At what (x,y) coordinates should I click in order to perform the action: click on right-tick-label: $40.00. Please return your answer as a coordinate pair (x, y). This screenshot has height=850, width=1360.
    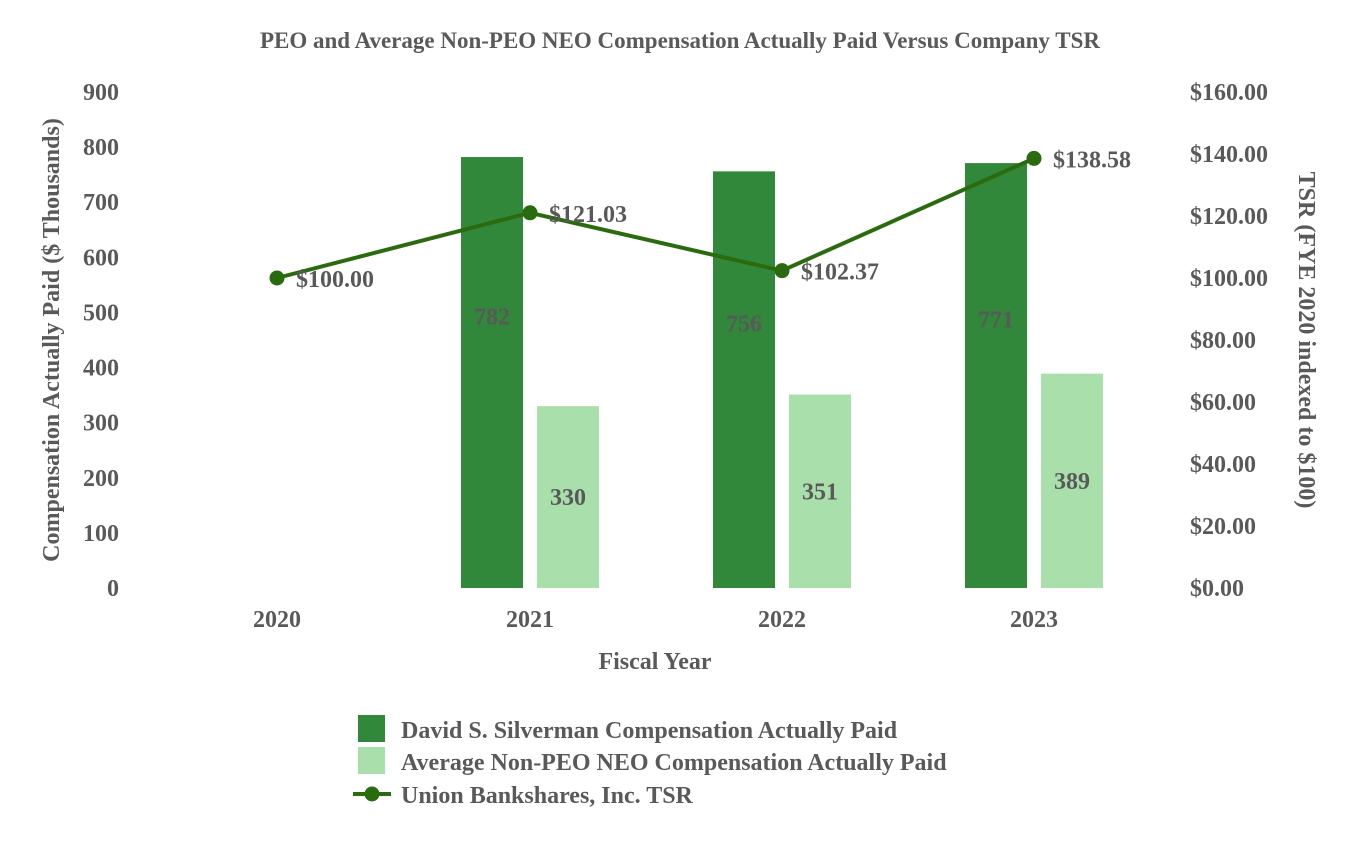
    Looking at the image, I should click on (1223, 465).